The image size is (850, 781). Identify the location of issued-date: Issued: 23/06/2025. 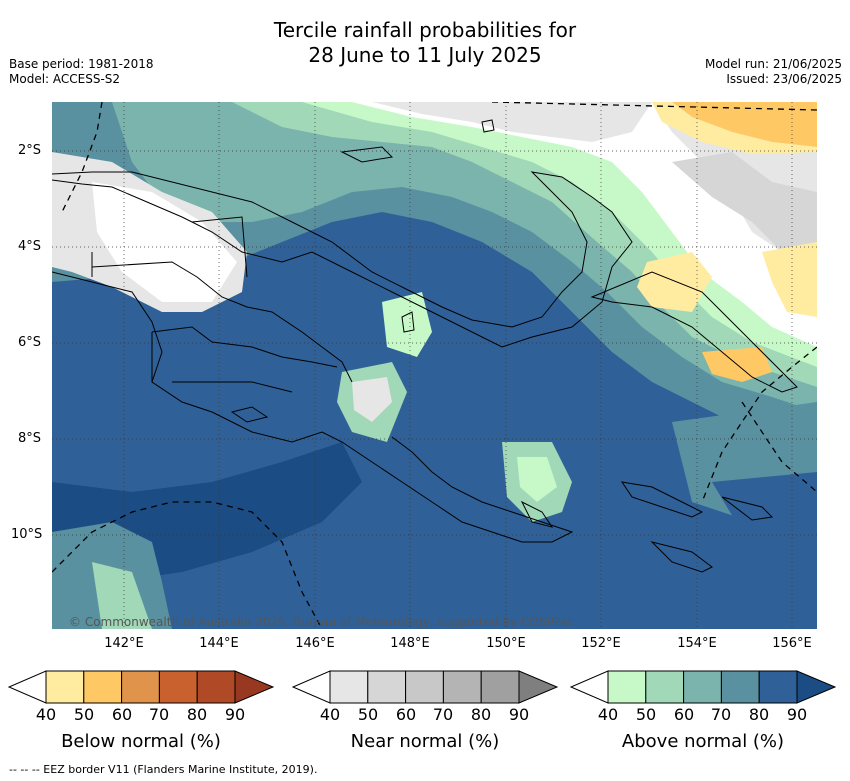
(784, 79).